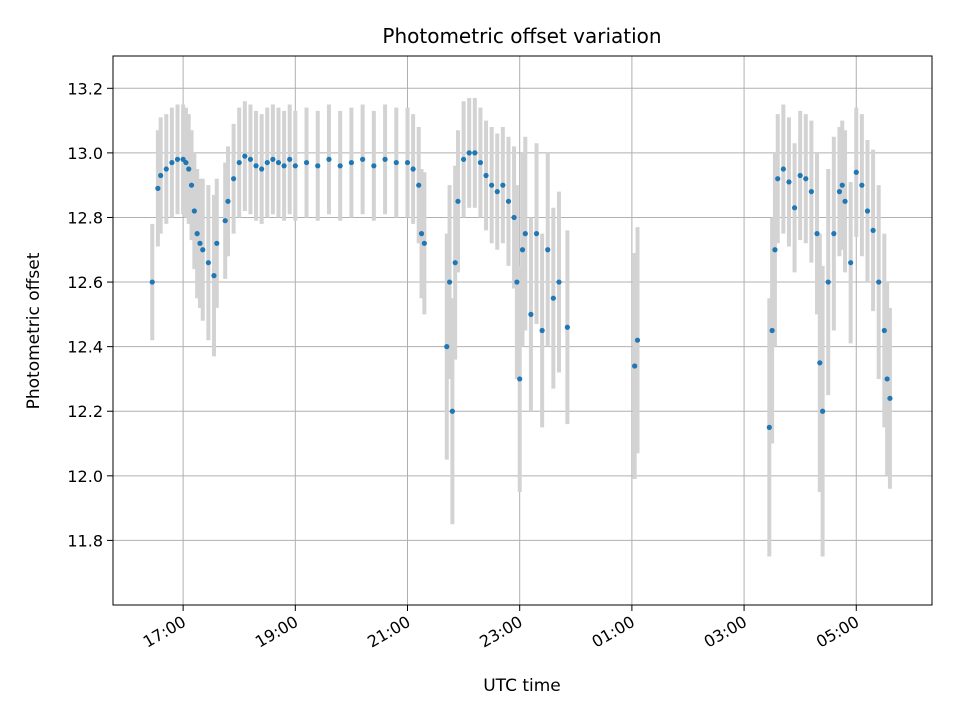 The width and height of the screenshot is (960, 720). I want to click on y-tick-label: 12.8, so click(85, 217).